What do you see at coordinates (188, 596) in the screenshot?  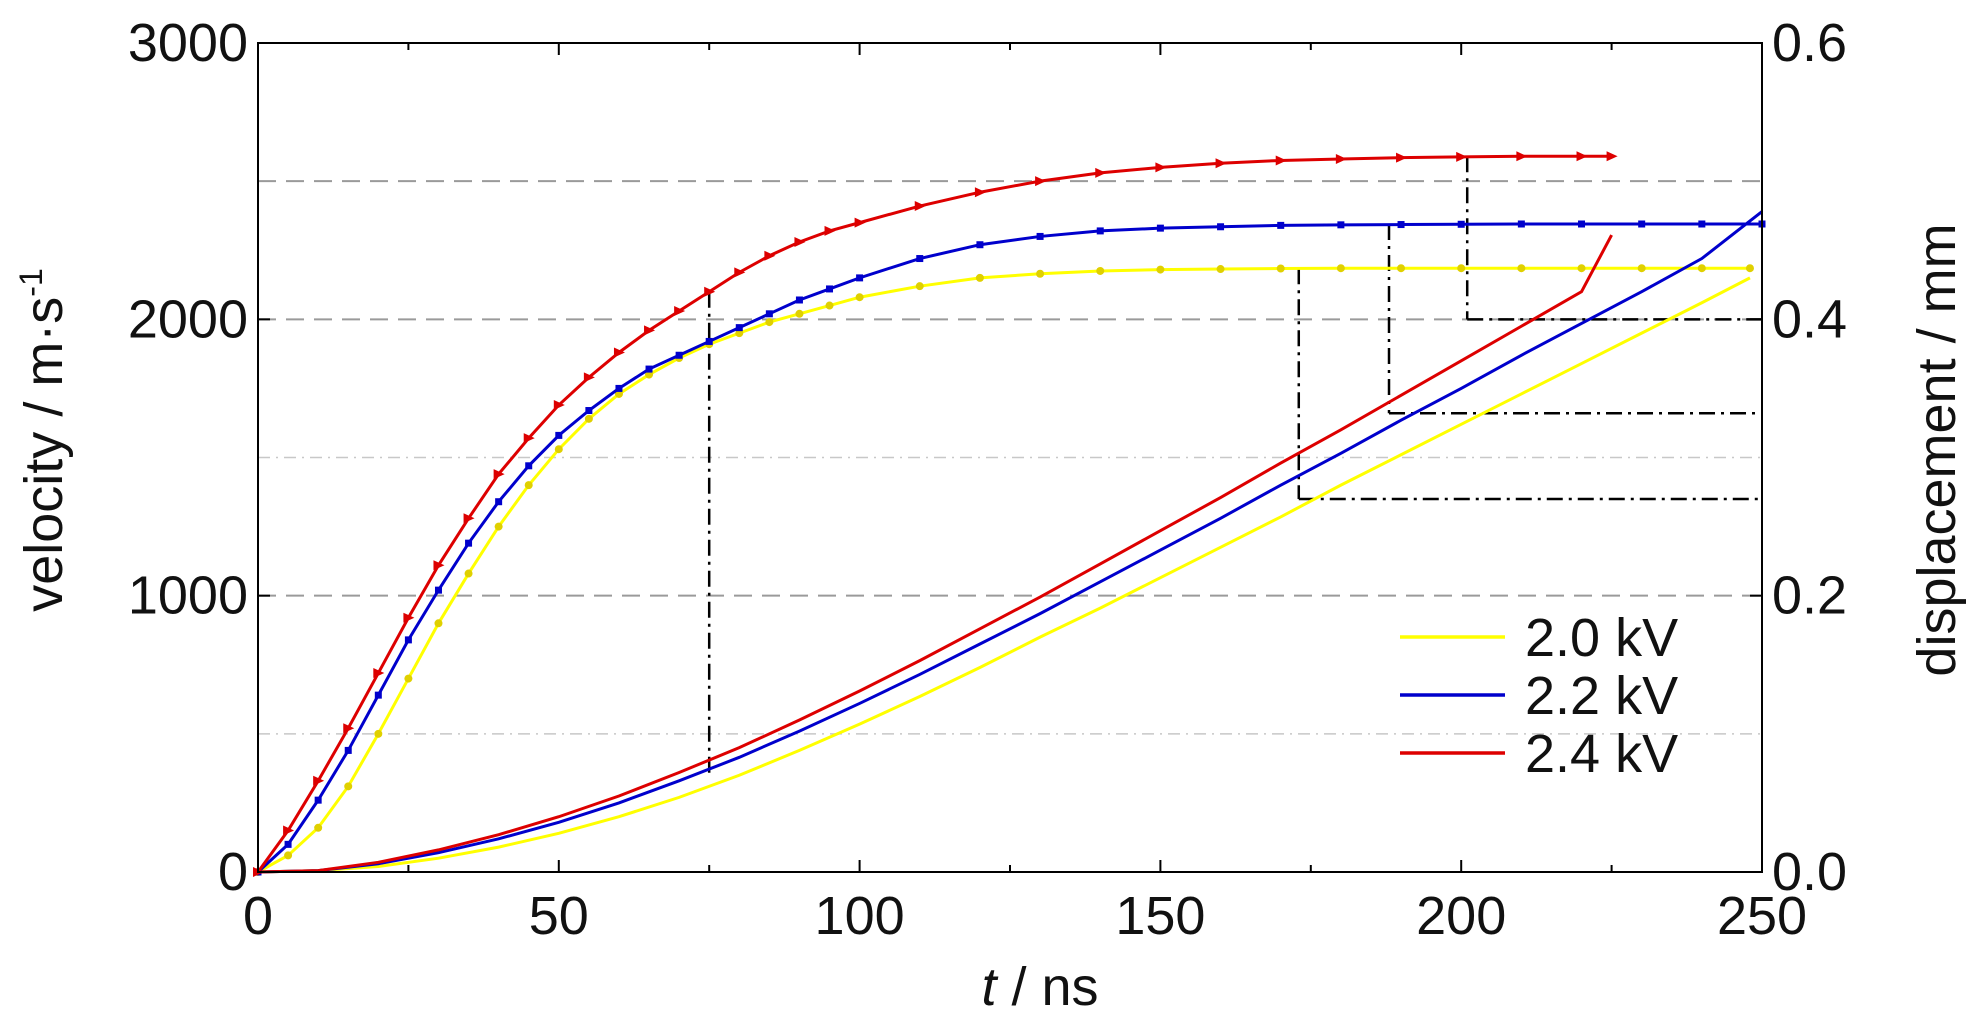 I see `y-tick-label: 1000` at bounding box center [188, 596].